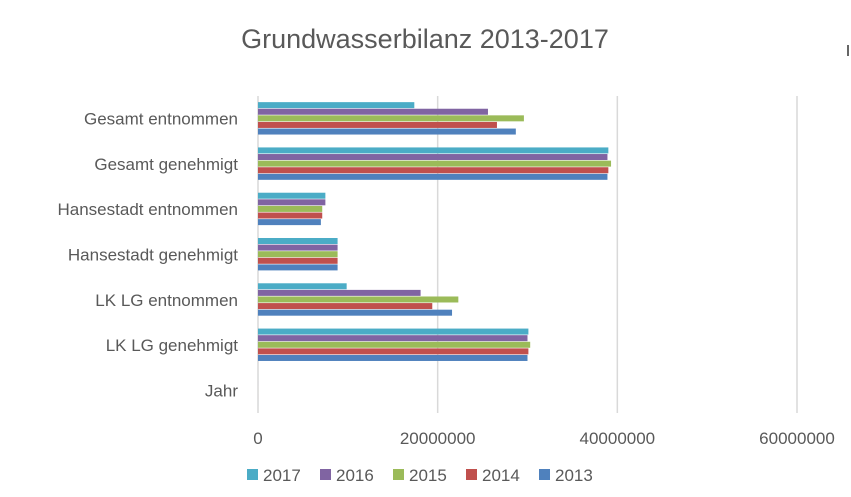 The width and height of the screenshot is (851, 497). What do you see at coordinates (438, 438) in the screenshot?
I see `x-tick-label: 20000000` at bounding box center [438, 438].